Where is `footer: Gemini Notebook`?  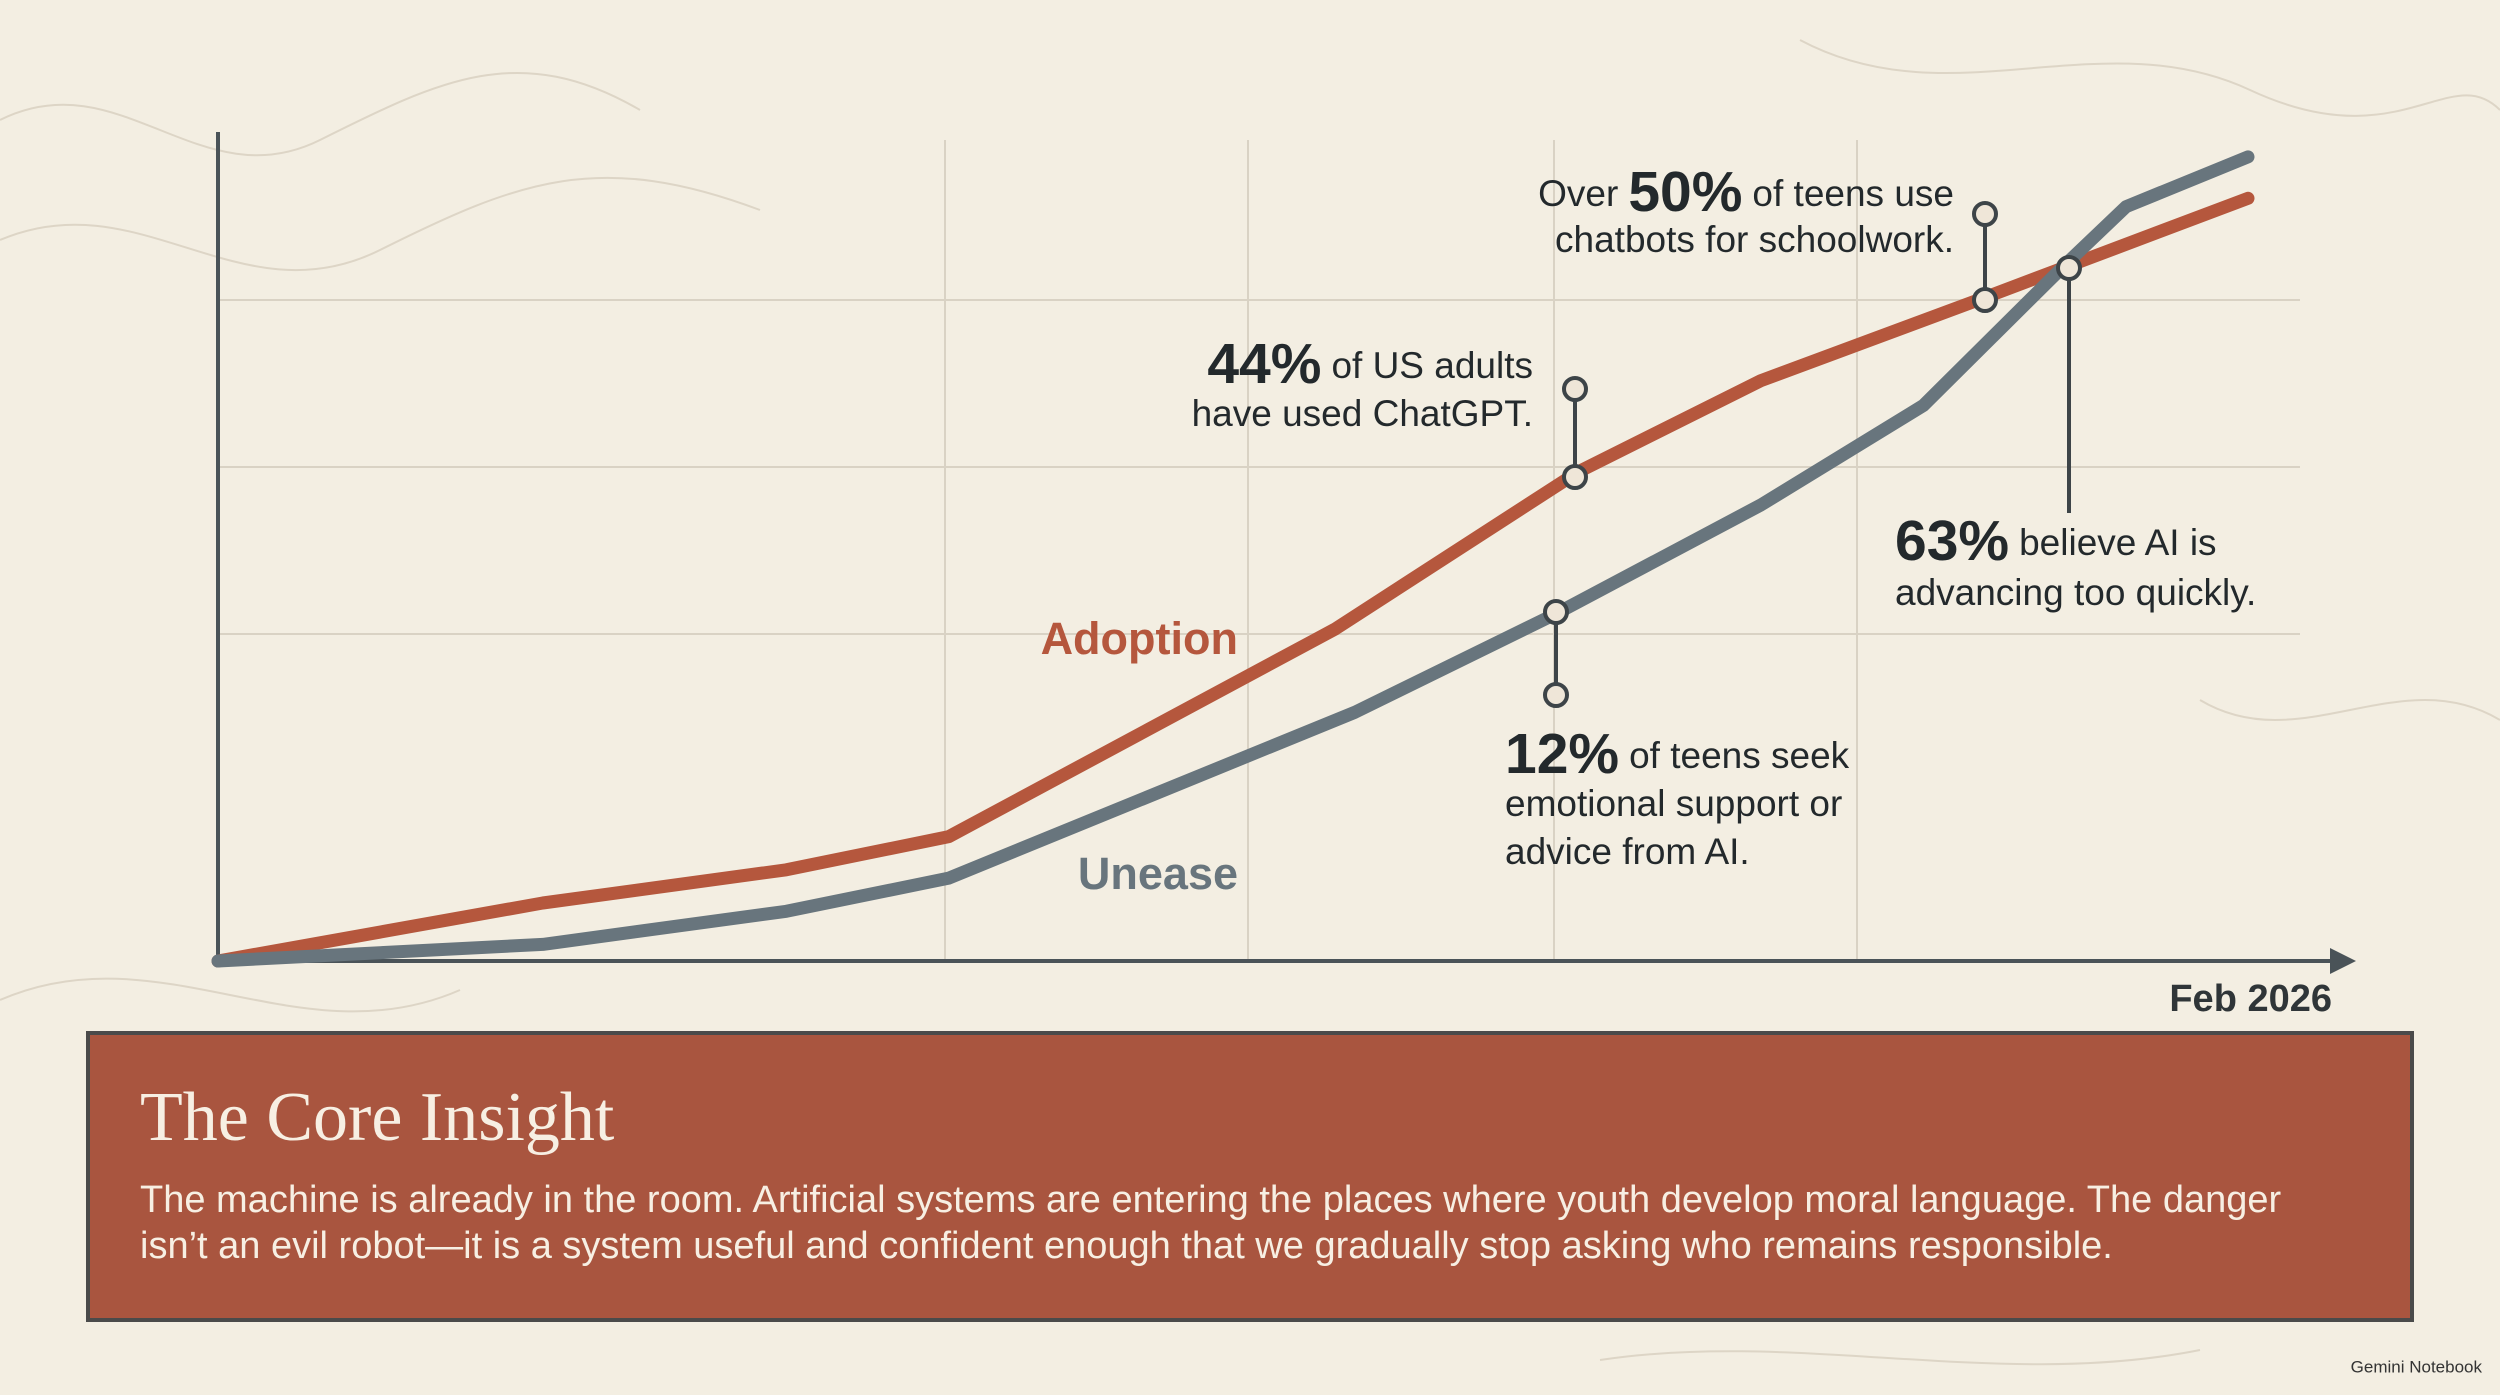 footer: Gemini Notebook is located at coordinates (2417, 1366).